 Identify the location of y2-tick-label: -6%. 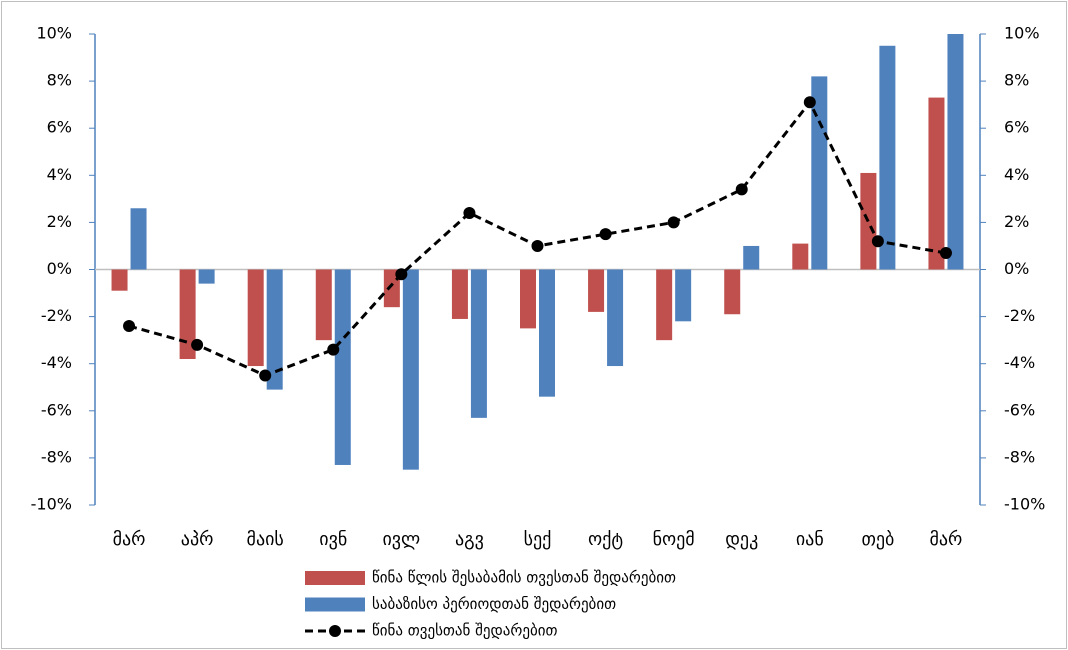
(1019, 409).